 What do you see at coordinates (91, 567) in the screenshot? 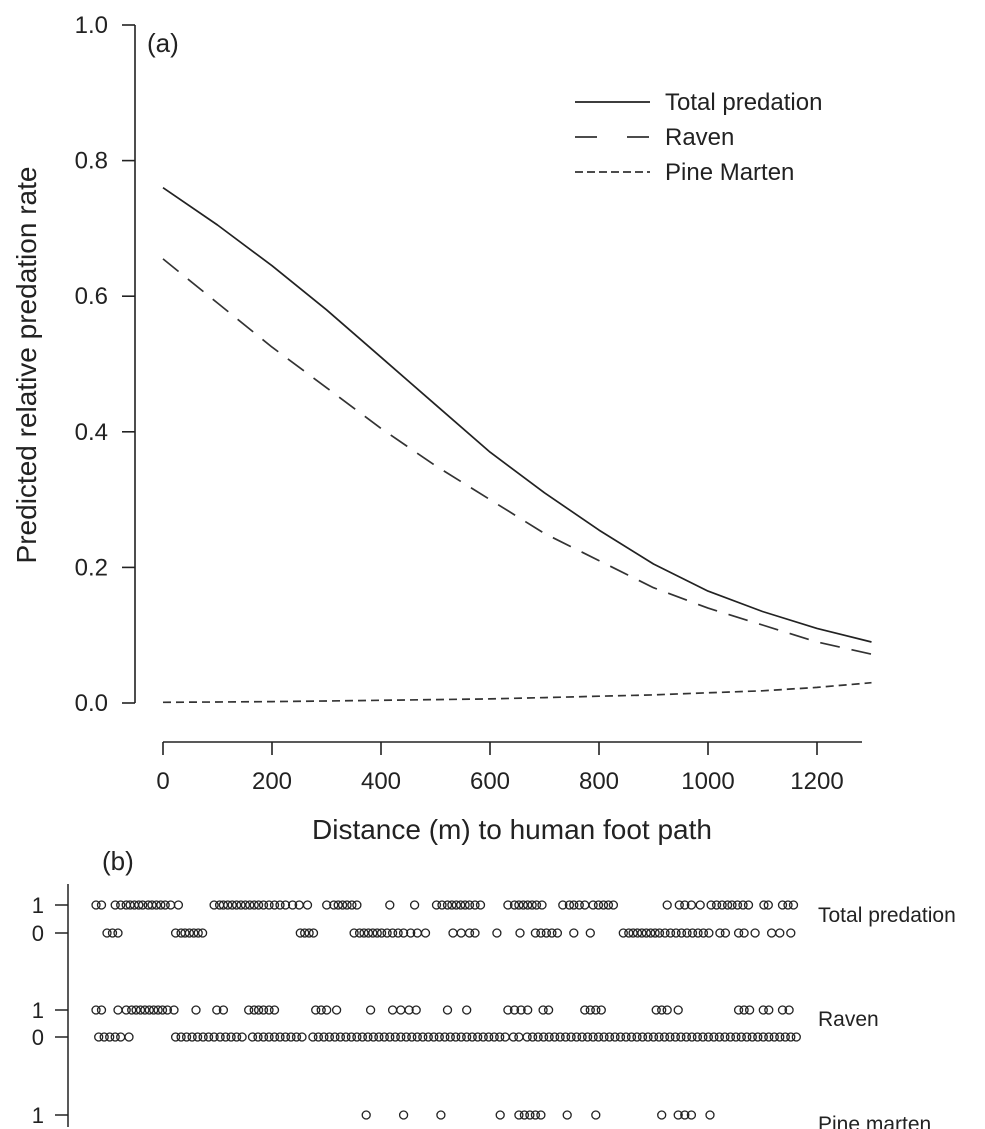
I see `y-tick-label: 0.2` at bounding box center [91, 567].